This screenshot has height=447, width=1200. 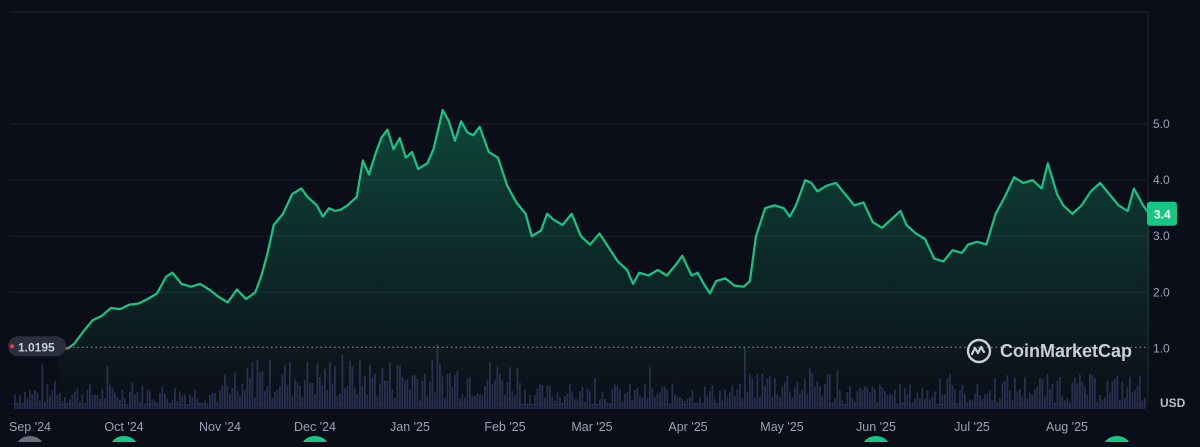 What do you see at coordinates (1161, 124) in the screenshot?
I see `y-tick-label: 5.0` at bounding box center [1161, 124].